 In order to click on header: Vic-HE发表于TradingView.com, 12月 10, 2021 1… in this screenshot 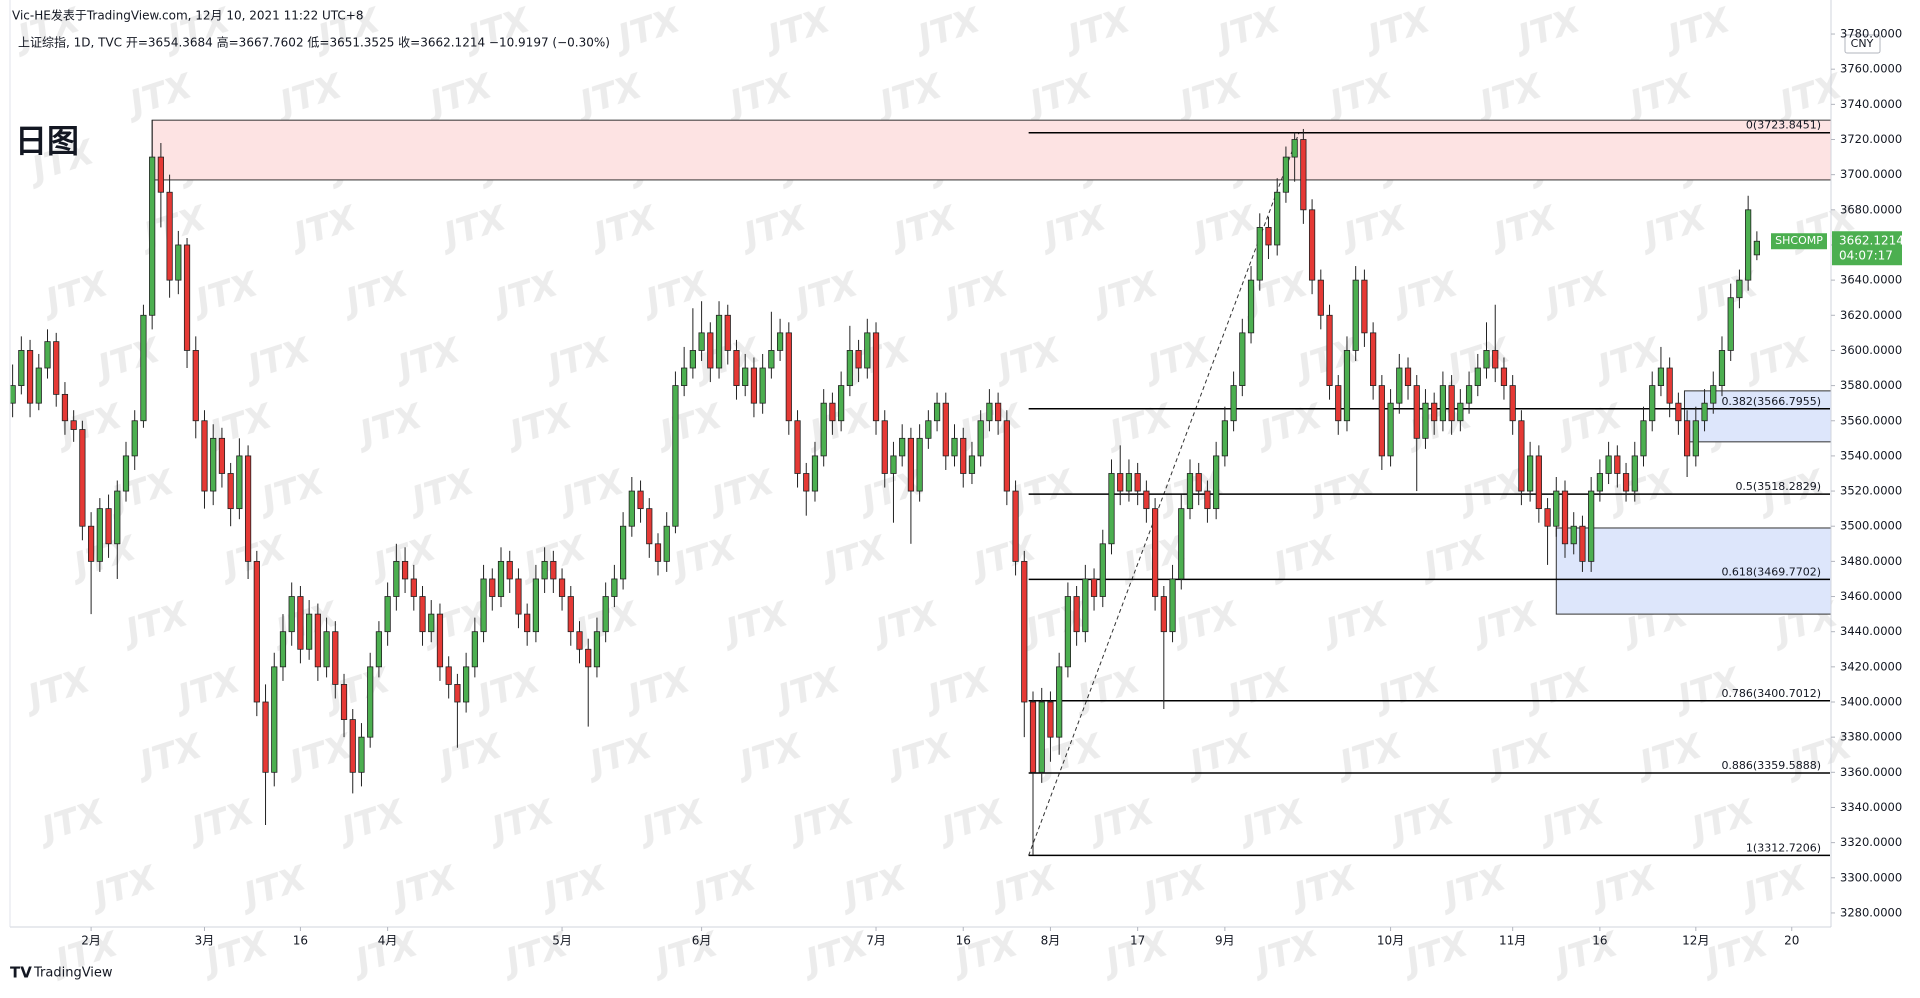, I will do `click(188, 15)`.